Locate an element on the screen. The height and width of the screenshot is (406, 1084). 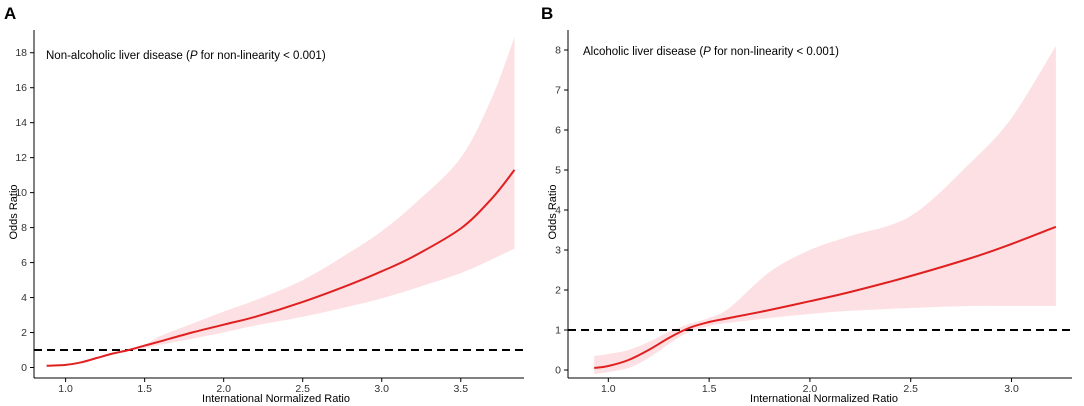
panel-b-x-axis-title: International Normalized Ratio is located at coordinates (824, 399).